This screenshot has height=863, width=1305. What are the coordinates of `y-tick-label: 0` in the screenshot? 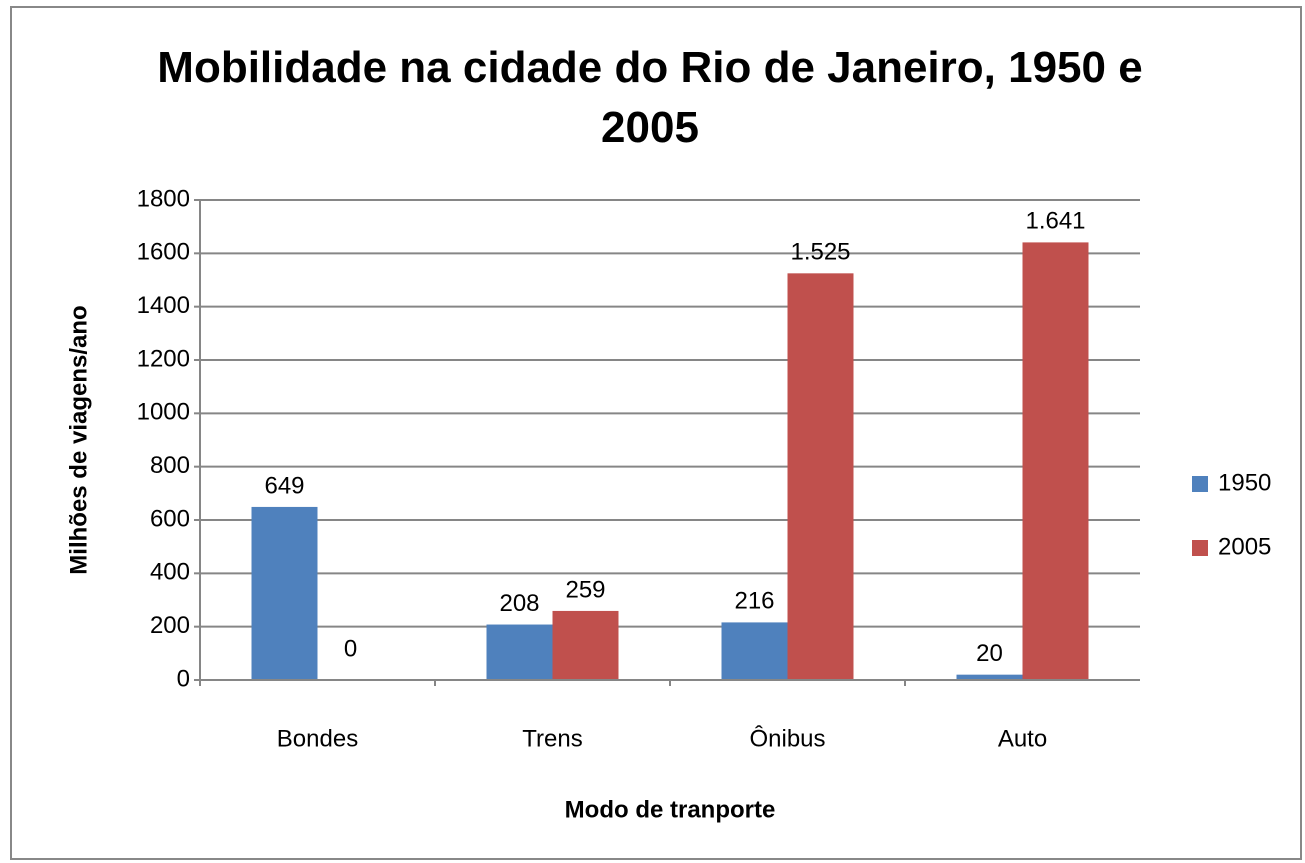 It's located at (183, 678).